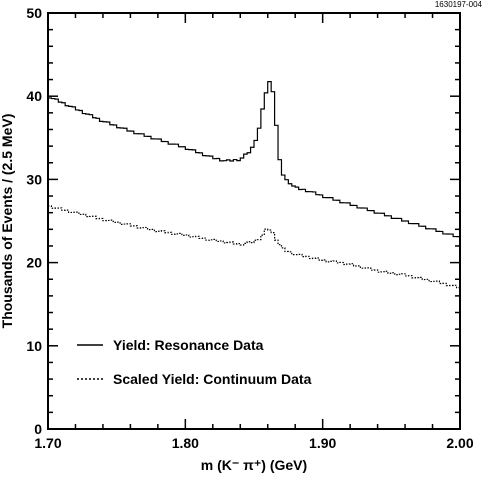 Image resolution: width=485 pixels, height=477 pixels. I want to click on x-axis-label: m (K⁻ π⁺) (GeV), so click(254, 465).